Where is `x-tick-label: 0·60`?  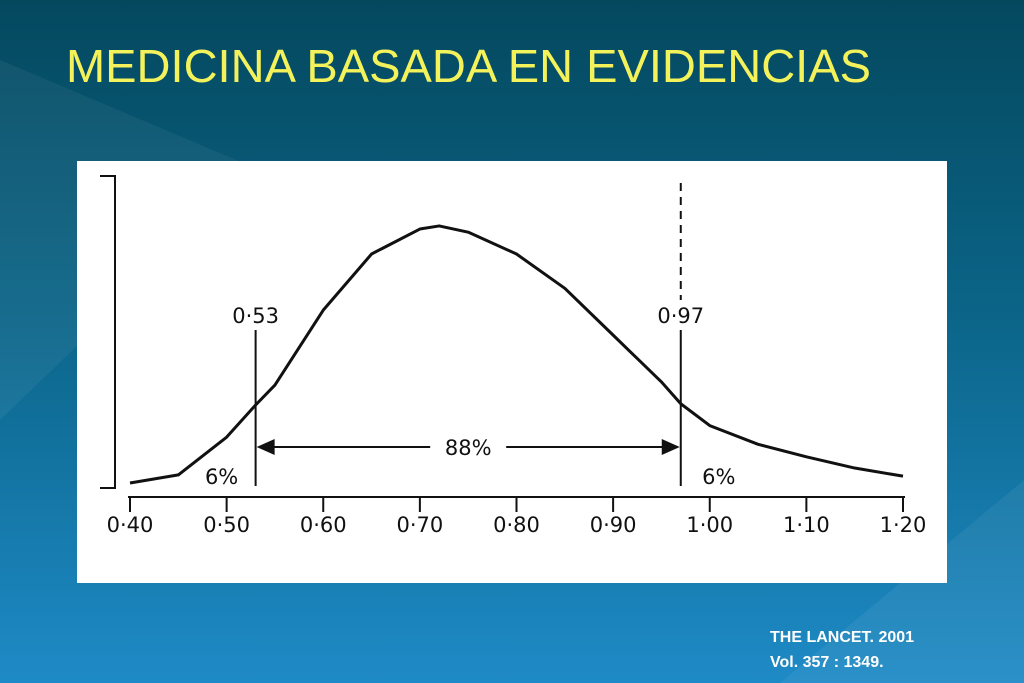 x-tick-label: 0·60 is located at coordinates (323, 525).